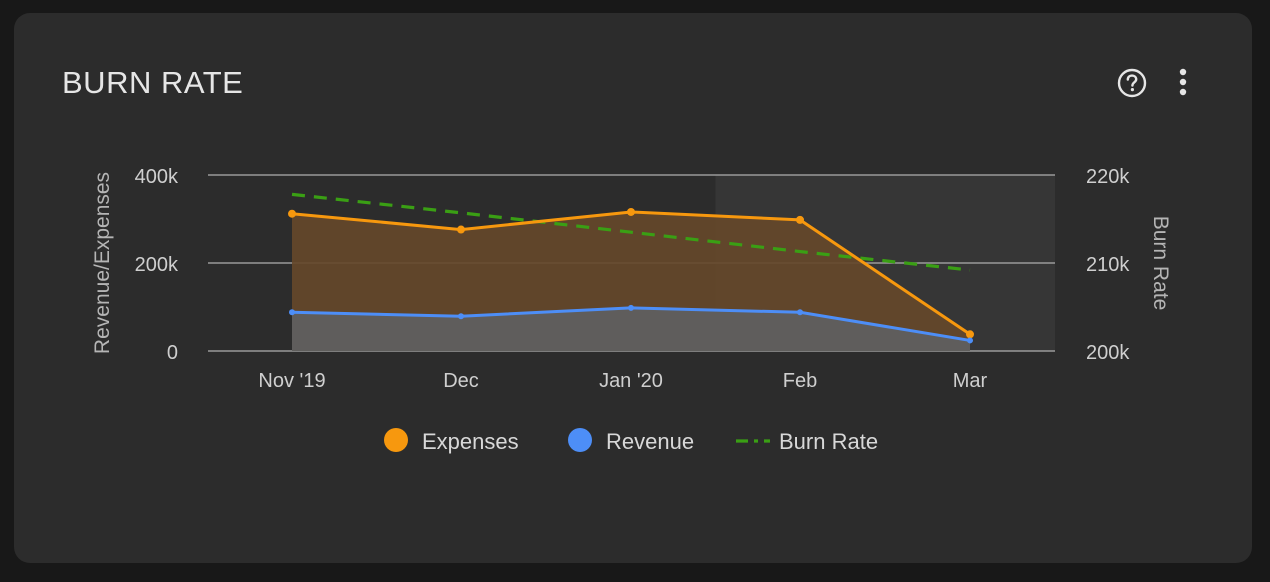 The width and height of the screenshot is (1270, 582). What do you see at coordinates (291, 381) in the screenshot?
I see `x-tick-label: Nov '19` at bounding box center [291, 381].